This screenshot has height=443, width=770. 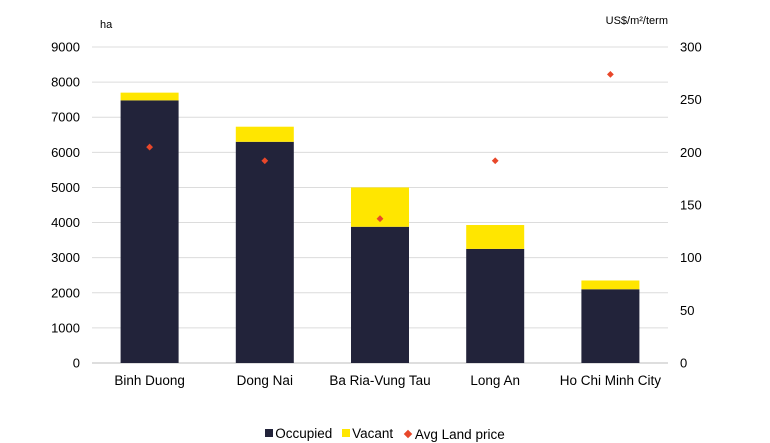 I want to click on left-tick-8000: 8000, so click(x=65, y=82).